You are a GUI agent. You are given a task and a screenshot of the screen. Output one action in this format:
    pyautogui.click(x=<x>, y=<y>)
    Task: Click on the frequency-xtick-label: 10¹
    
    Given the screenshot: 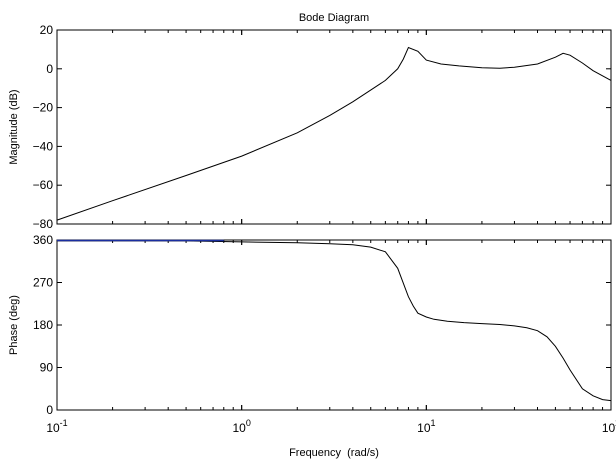 What is the action you would take?
    pyautogui.click(x=426, y=426)
    